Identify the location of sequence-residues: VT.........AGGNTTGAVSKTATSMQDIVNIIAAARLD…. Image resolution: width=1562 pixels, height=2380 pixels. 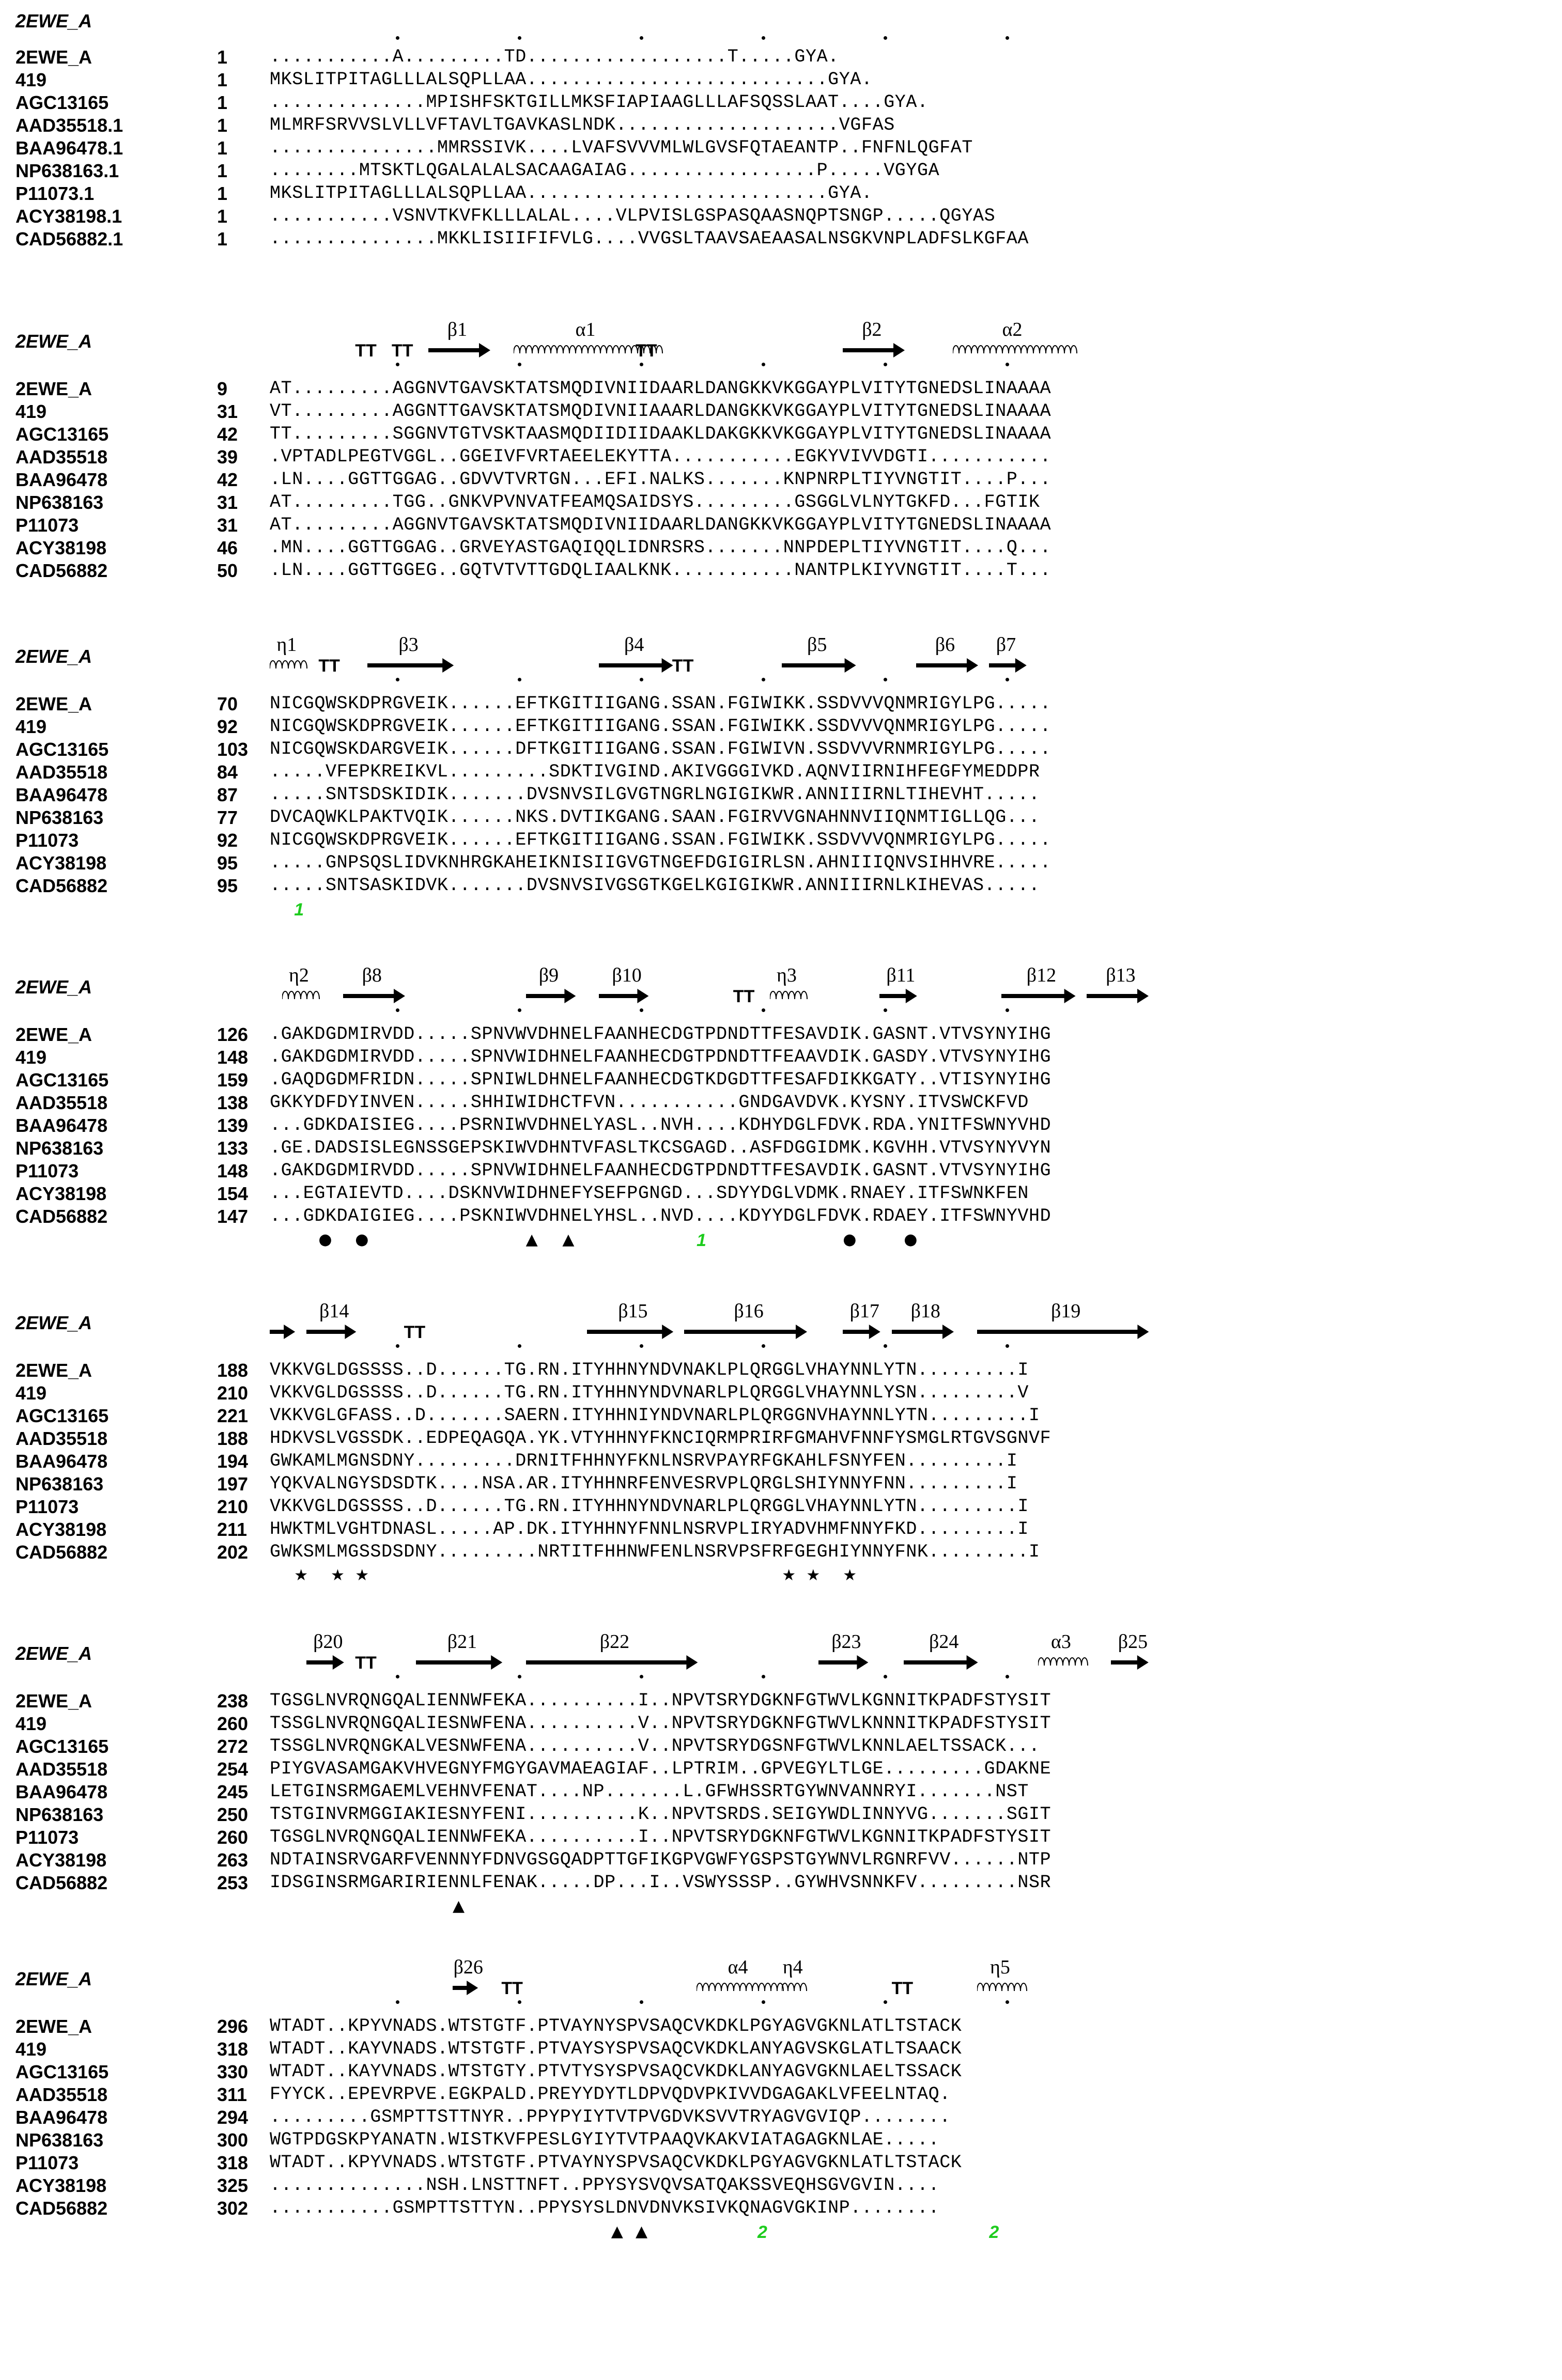
(660, 411).